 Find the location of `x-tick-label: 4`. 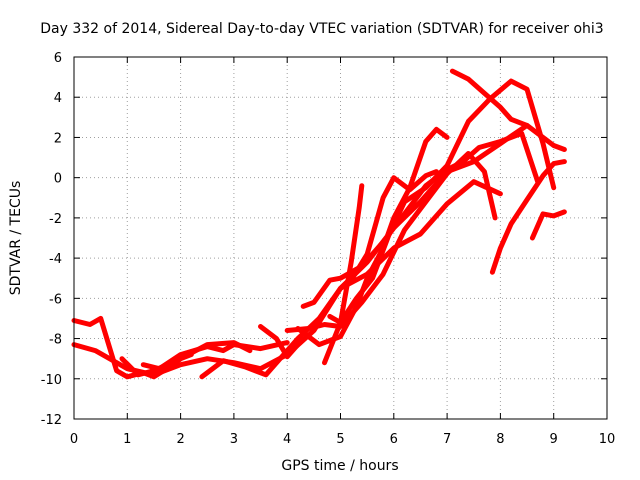

x-tick-label: 4 is located at coordinates (287, 439).